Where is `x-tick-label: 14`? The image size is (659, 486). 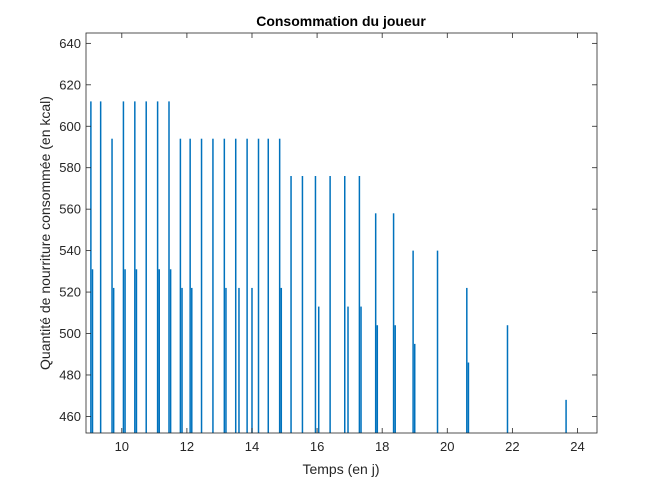
x-tick-label: 14 is located at coordinates (252, 446).